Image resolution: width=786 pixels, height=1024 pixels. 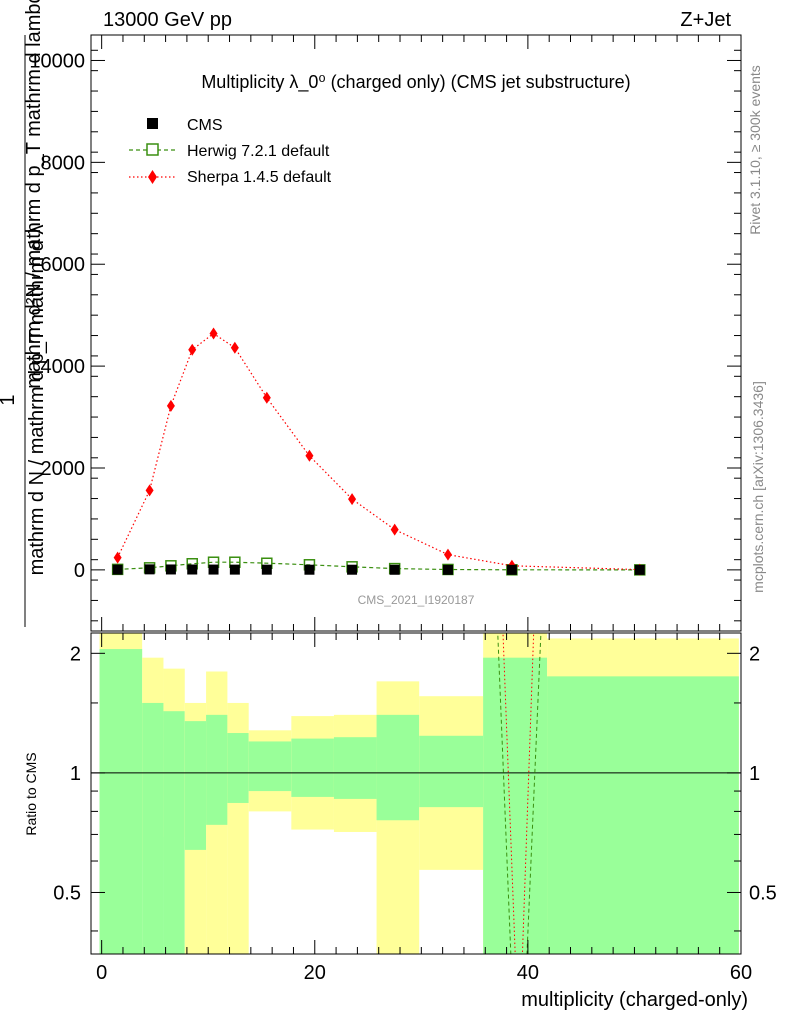 What do you see at coordinates (754, 774) in the screenshot?
I see `ratio-y-tick-label-right: 1` at bounding box center [754, 774].